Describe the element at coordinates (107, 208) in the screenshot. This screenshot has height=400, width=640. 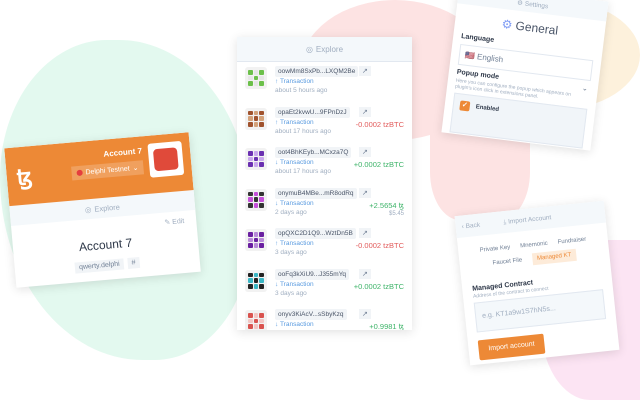
I see `explore-label: Explore` at that location.